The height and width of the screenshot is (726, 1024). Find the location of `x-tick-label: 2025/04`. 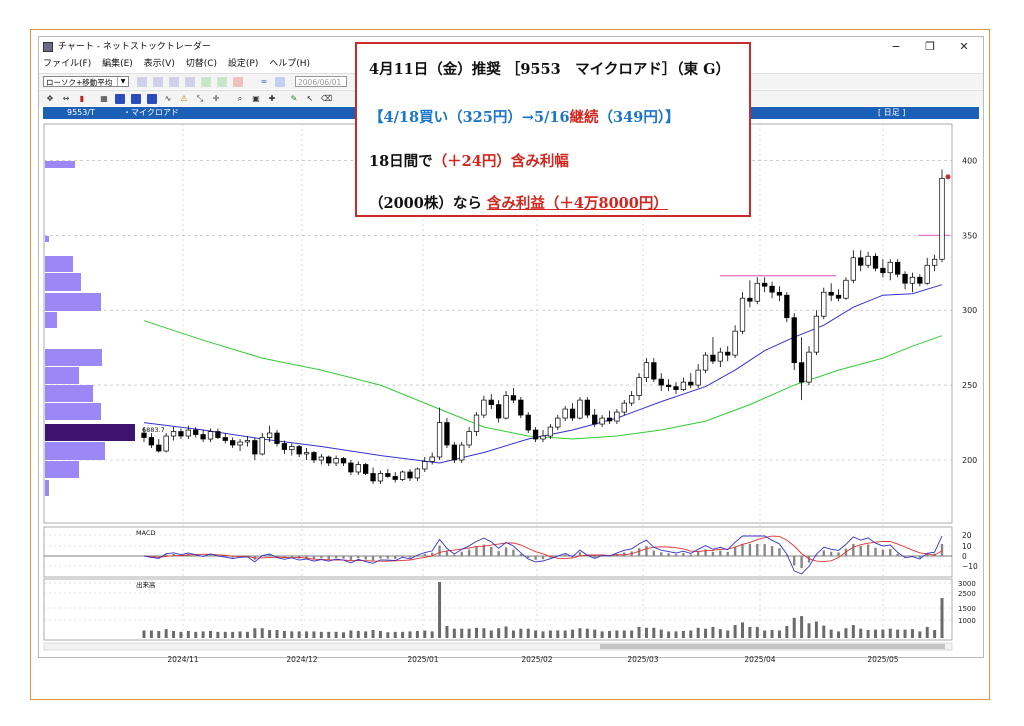

x-tick-label: 2025/04 is located at coordinates (759, 659).